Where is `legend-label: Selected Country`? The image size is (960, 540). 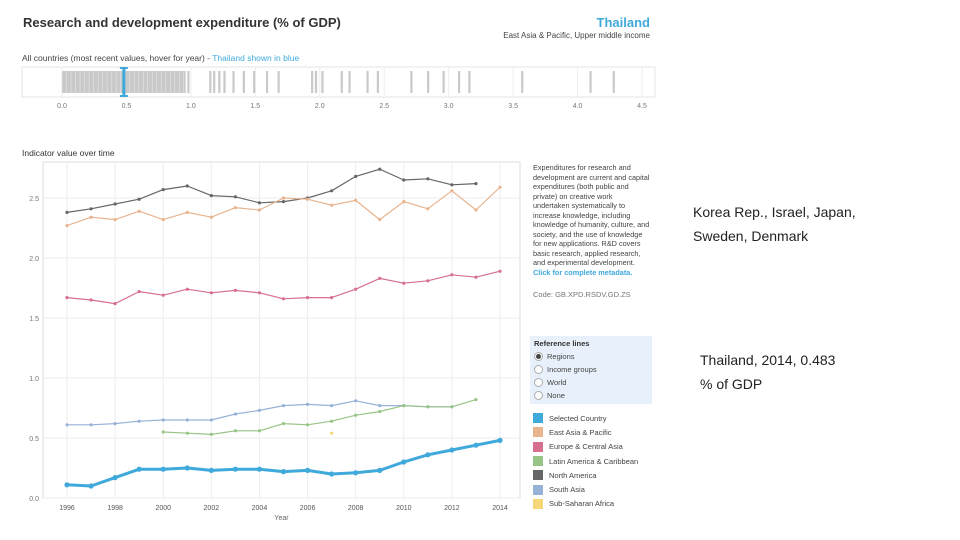 legend-label: Selected Country is located at coordinates (578, 418).